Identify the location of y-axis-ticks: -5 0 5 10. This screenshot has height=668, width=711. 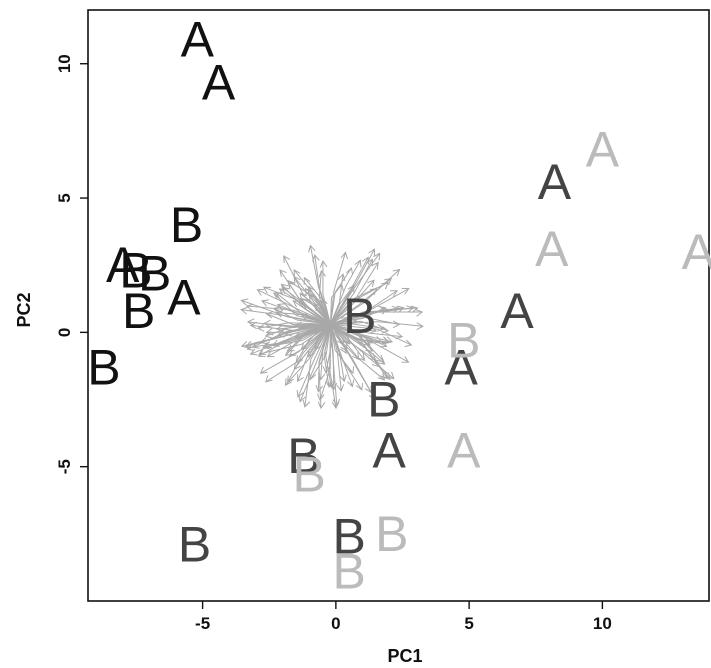
(71, 264).